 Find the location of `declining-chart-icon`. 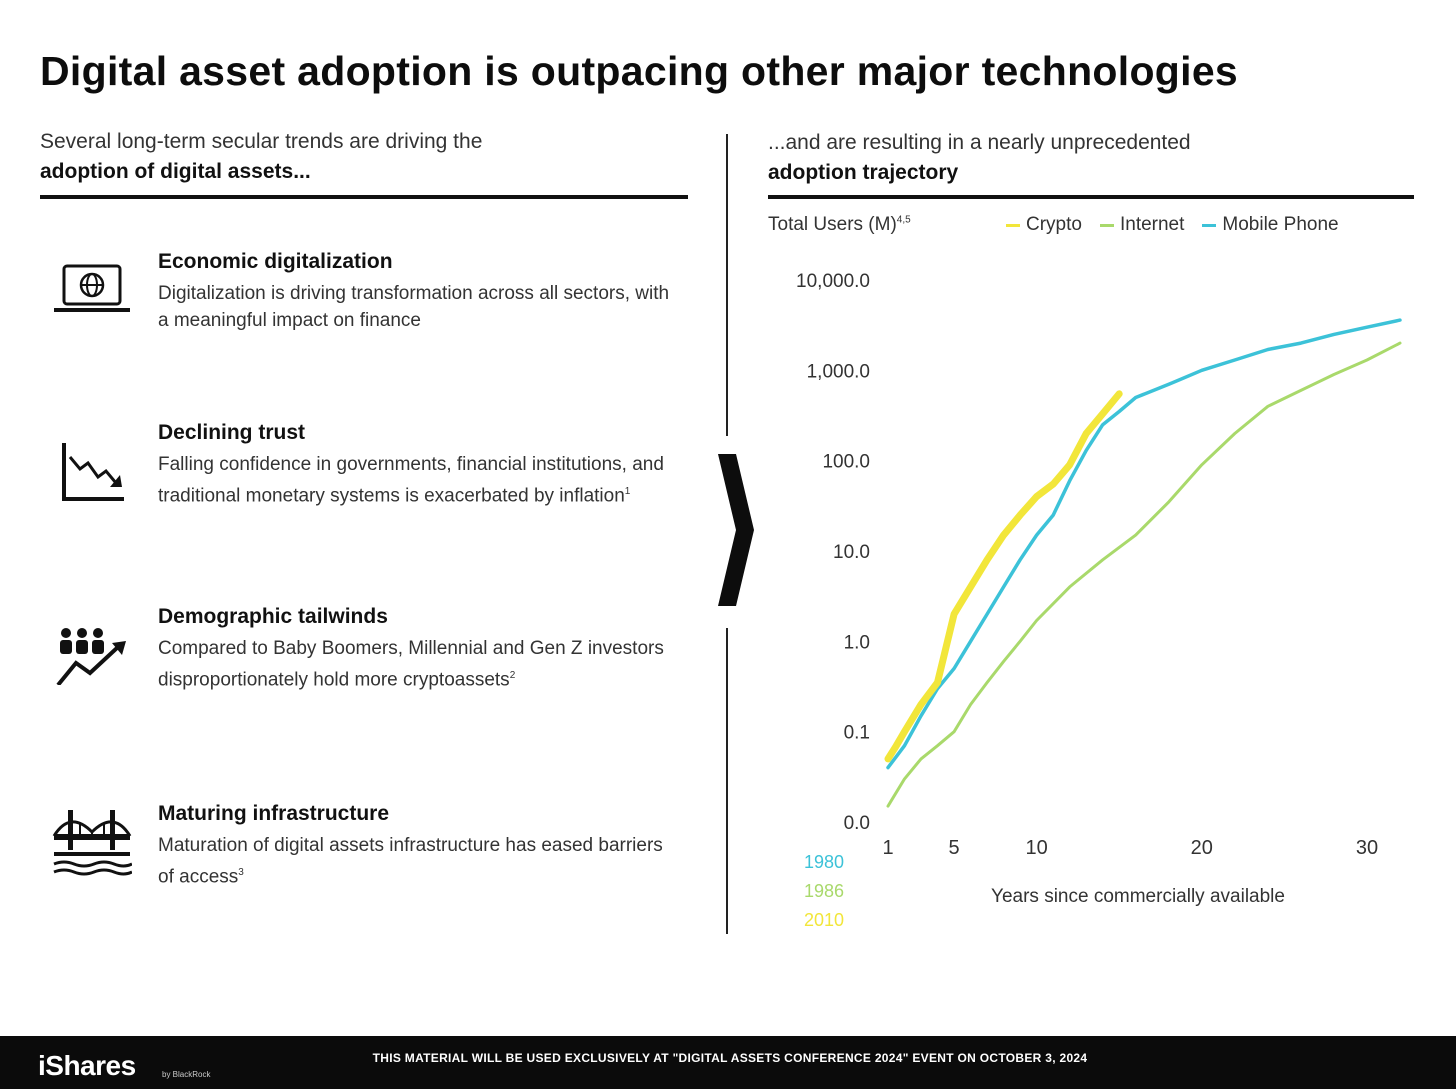

declining-chart-icon is located at coordinates (93, 472).